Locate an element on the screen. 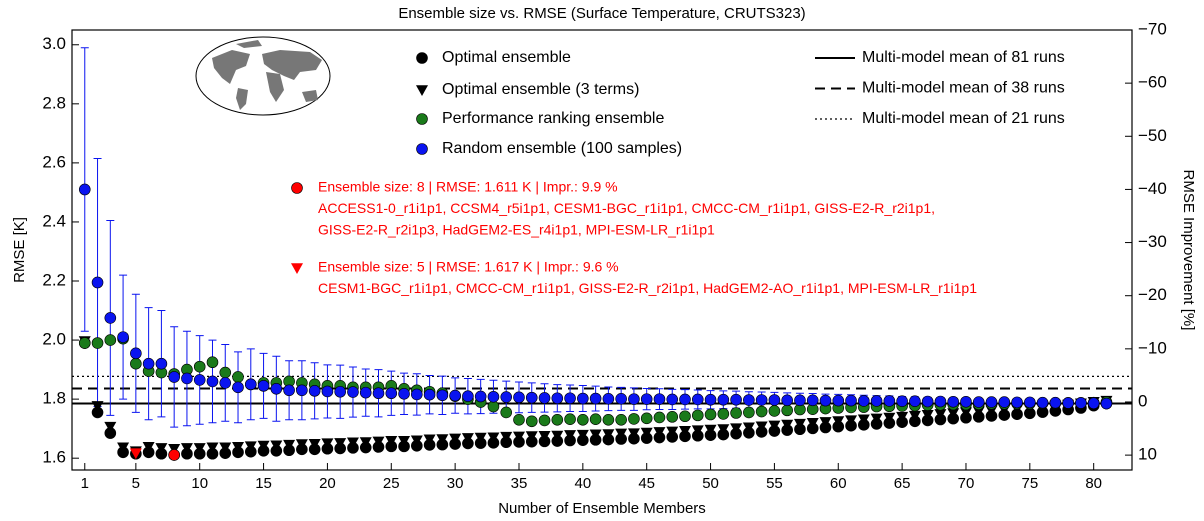  x-tick-label: 35 is located at coordinates (519, 483).